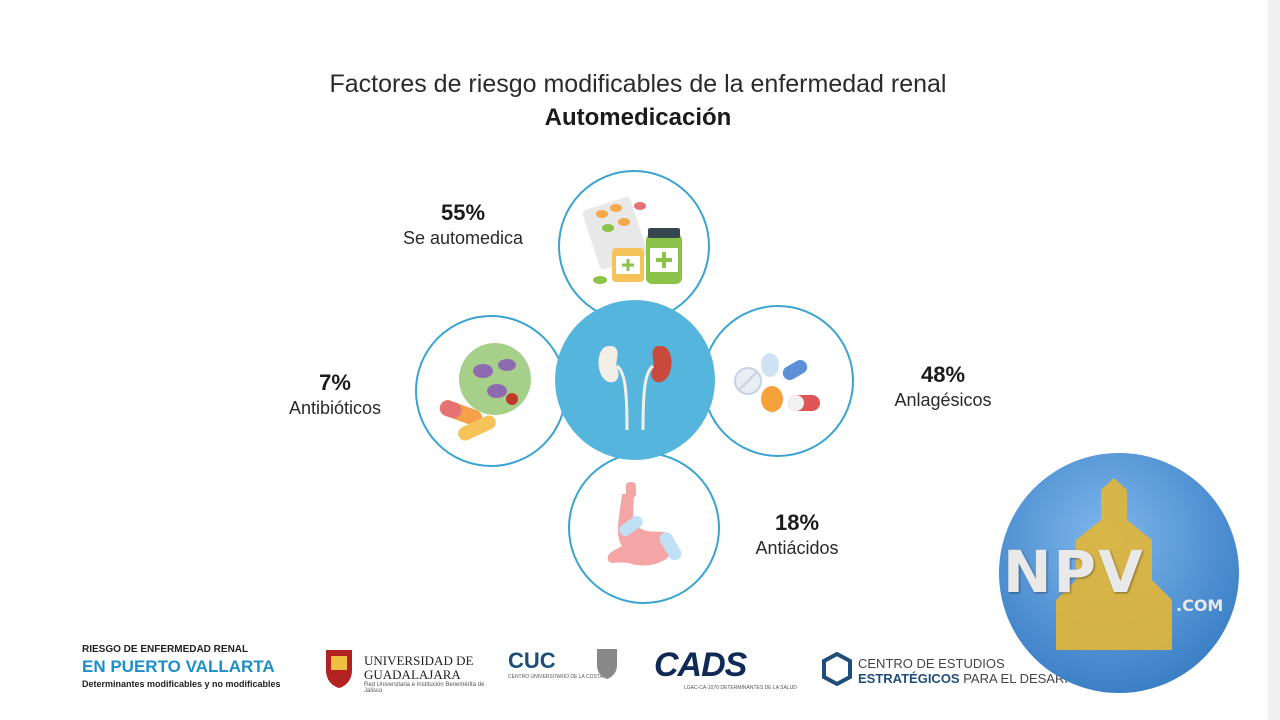 This screenshot has height=720, width=1280. Describe the element at coordinates (909, 678) in the screenshot. I see `ceed-line2-bold: ESTRATÉGICOS` at that location.